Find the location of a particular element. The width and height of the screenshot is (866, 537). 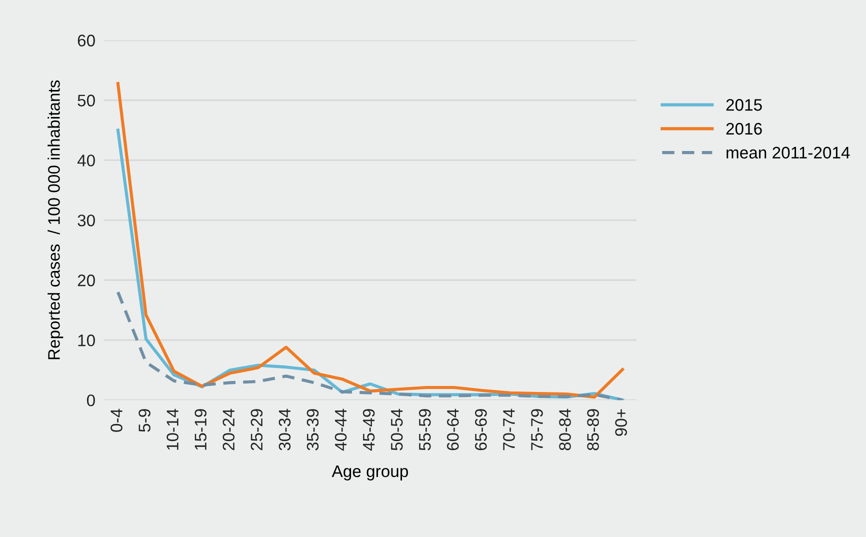

x-tick-label: 90+ is located at coordinates (621, 422).